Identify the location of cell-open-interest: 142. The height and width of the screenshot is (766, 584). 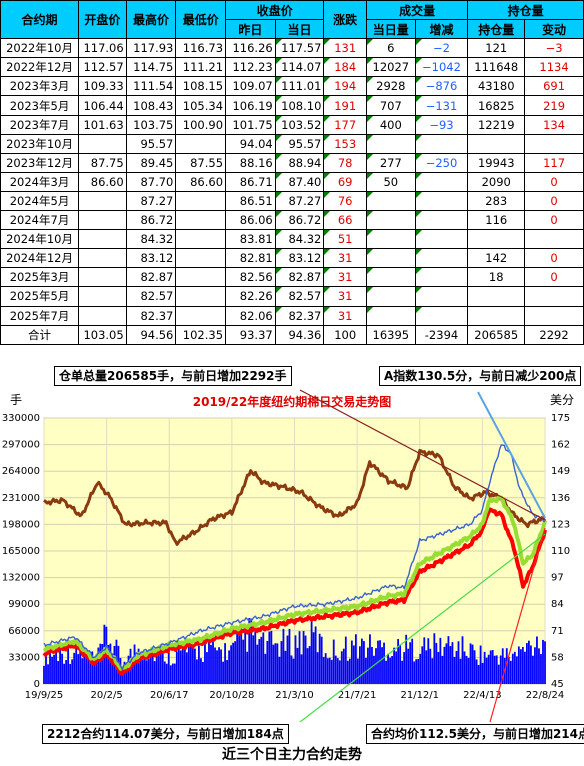
(496, 258).